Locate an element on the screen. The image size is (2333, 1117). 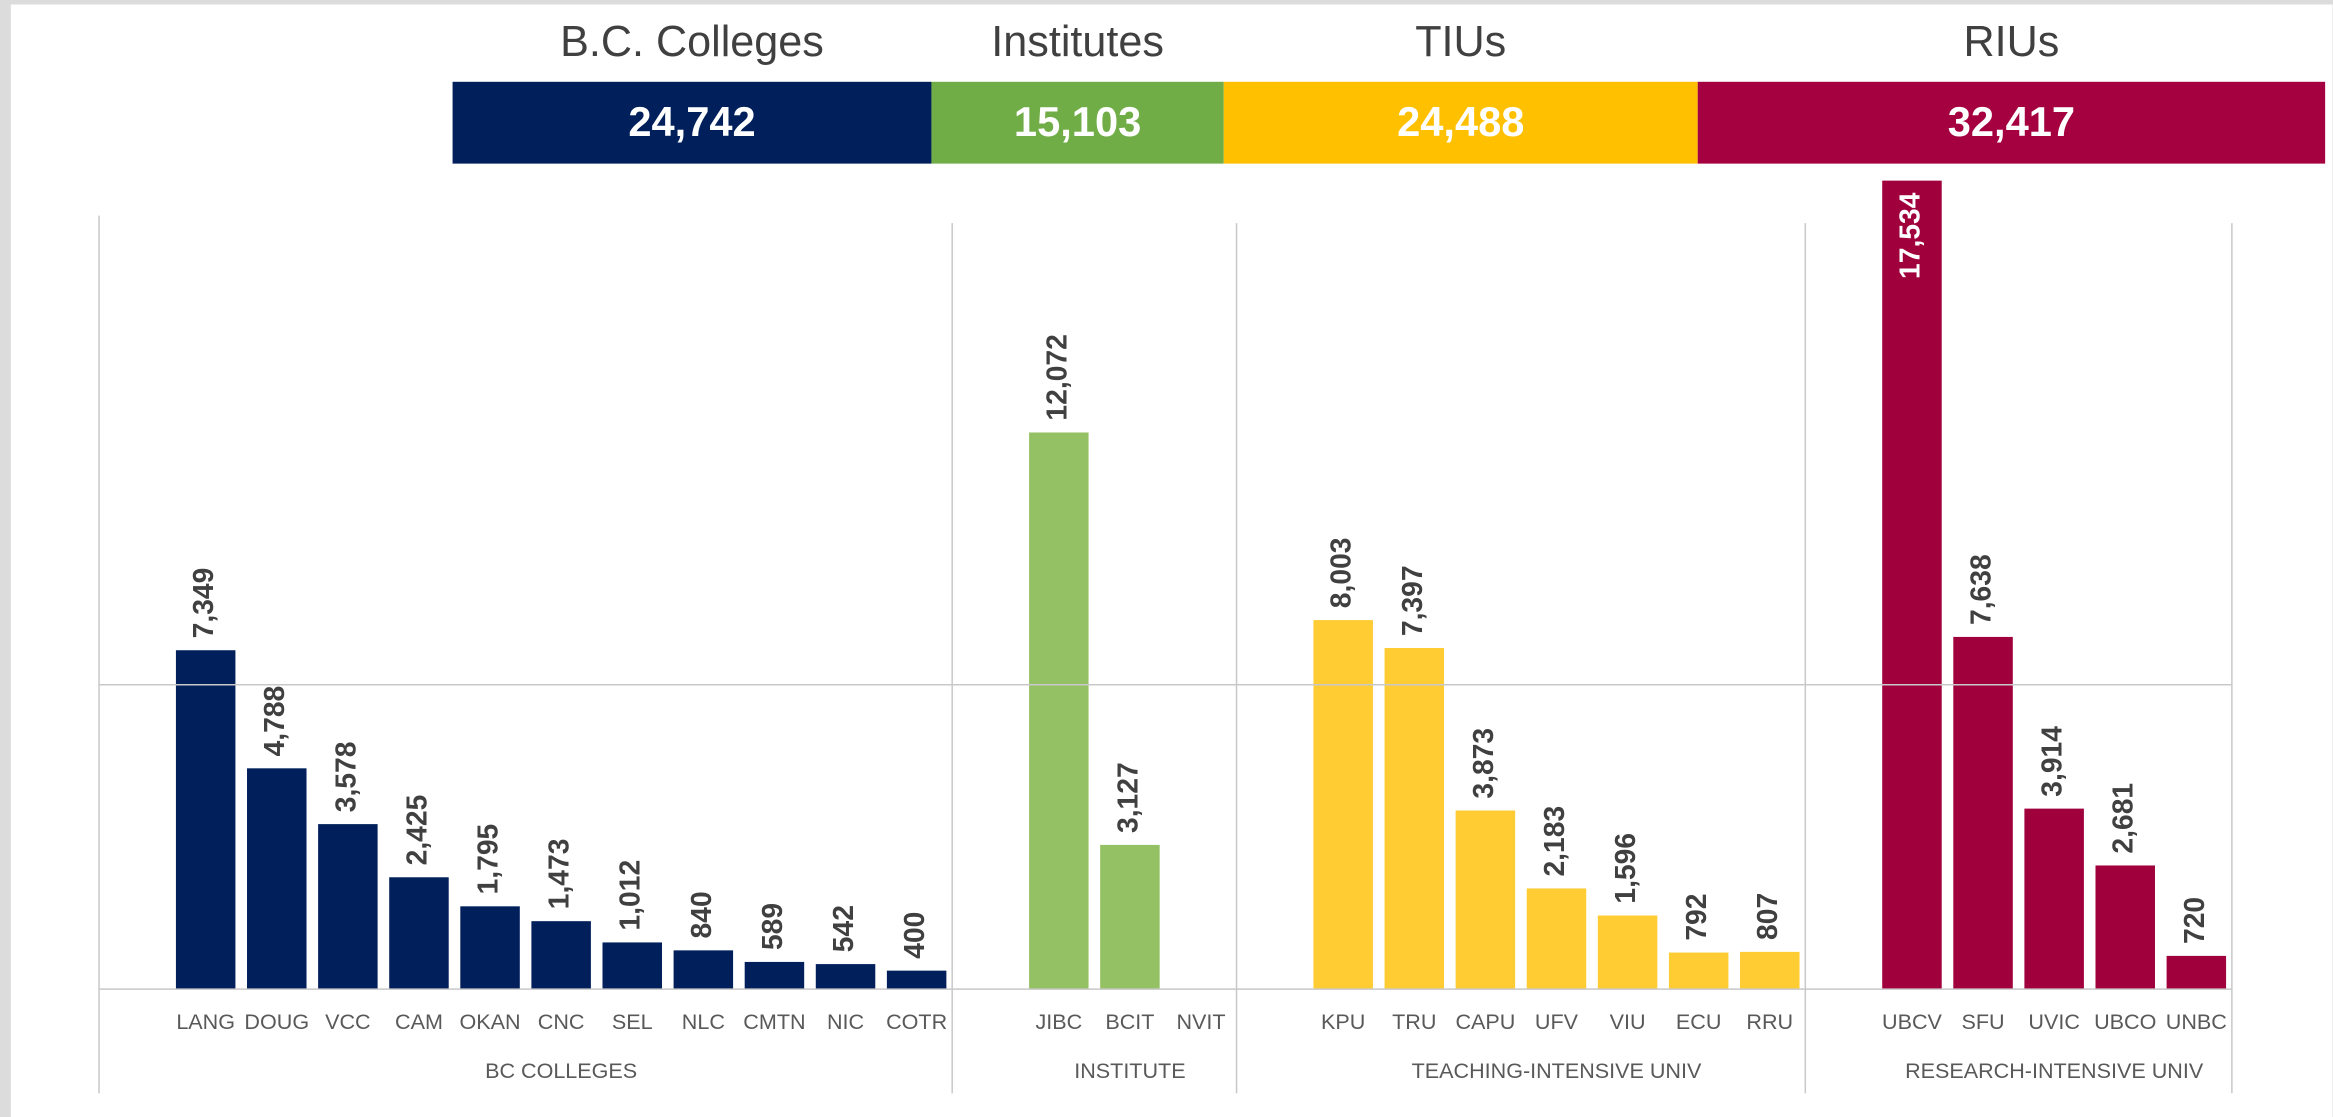
data-label: 3,873 is located at coordinates (1483, 763).